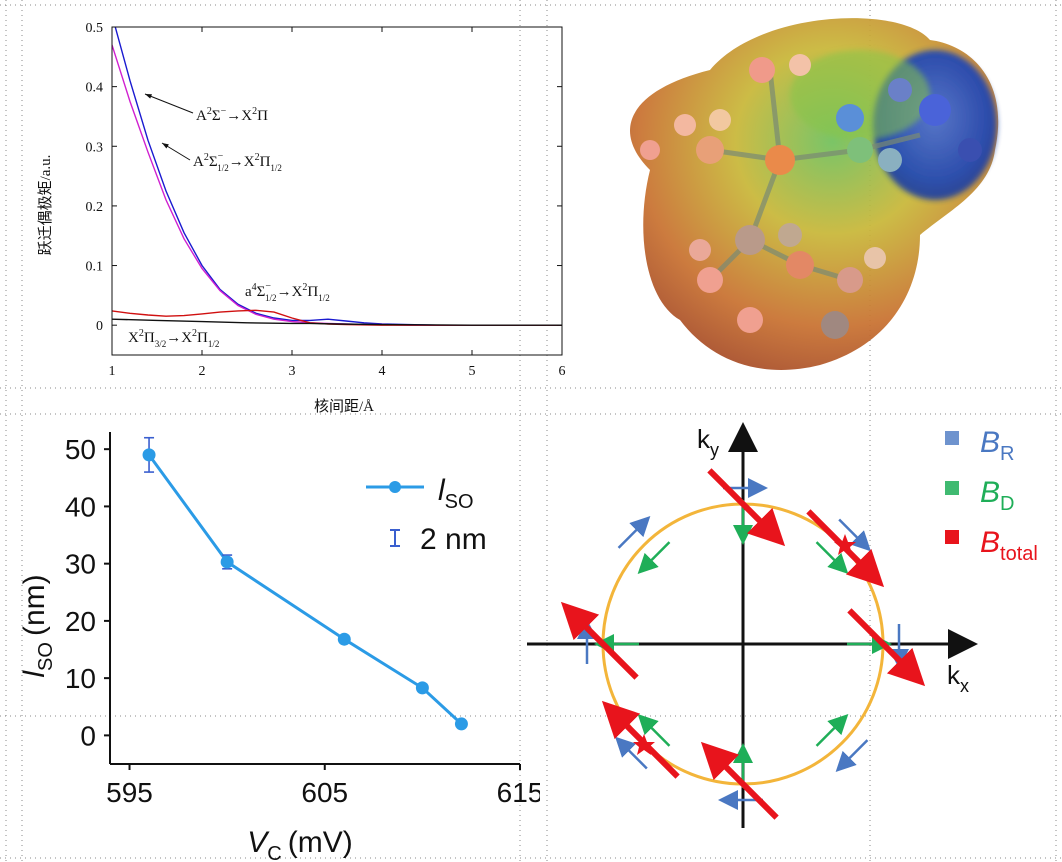  What do you see at coordinates (426, 515) in the screenshot?
I see `chartC-legend: lSO 2 nm` at bounding box center [426, 515].